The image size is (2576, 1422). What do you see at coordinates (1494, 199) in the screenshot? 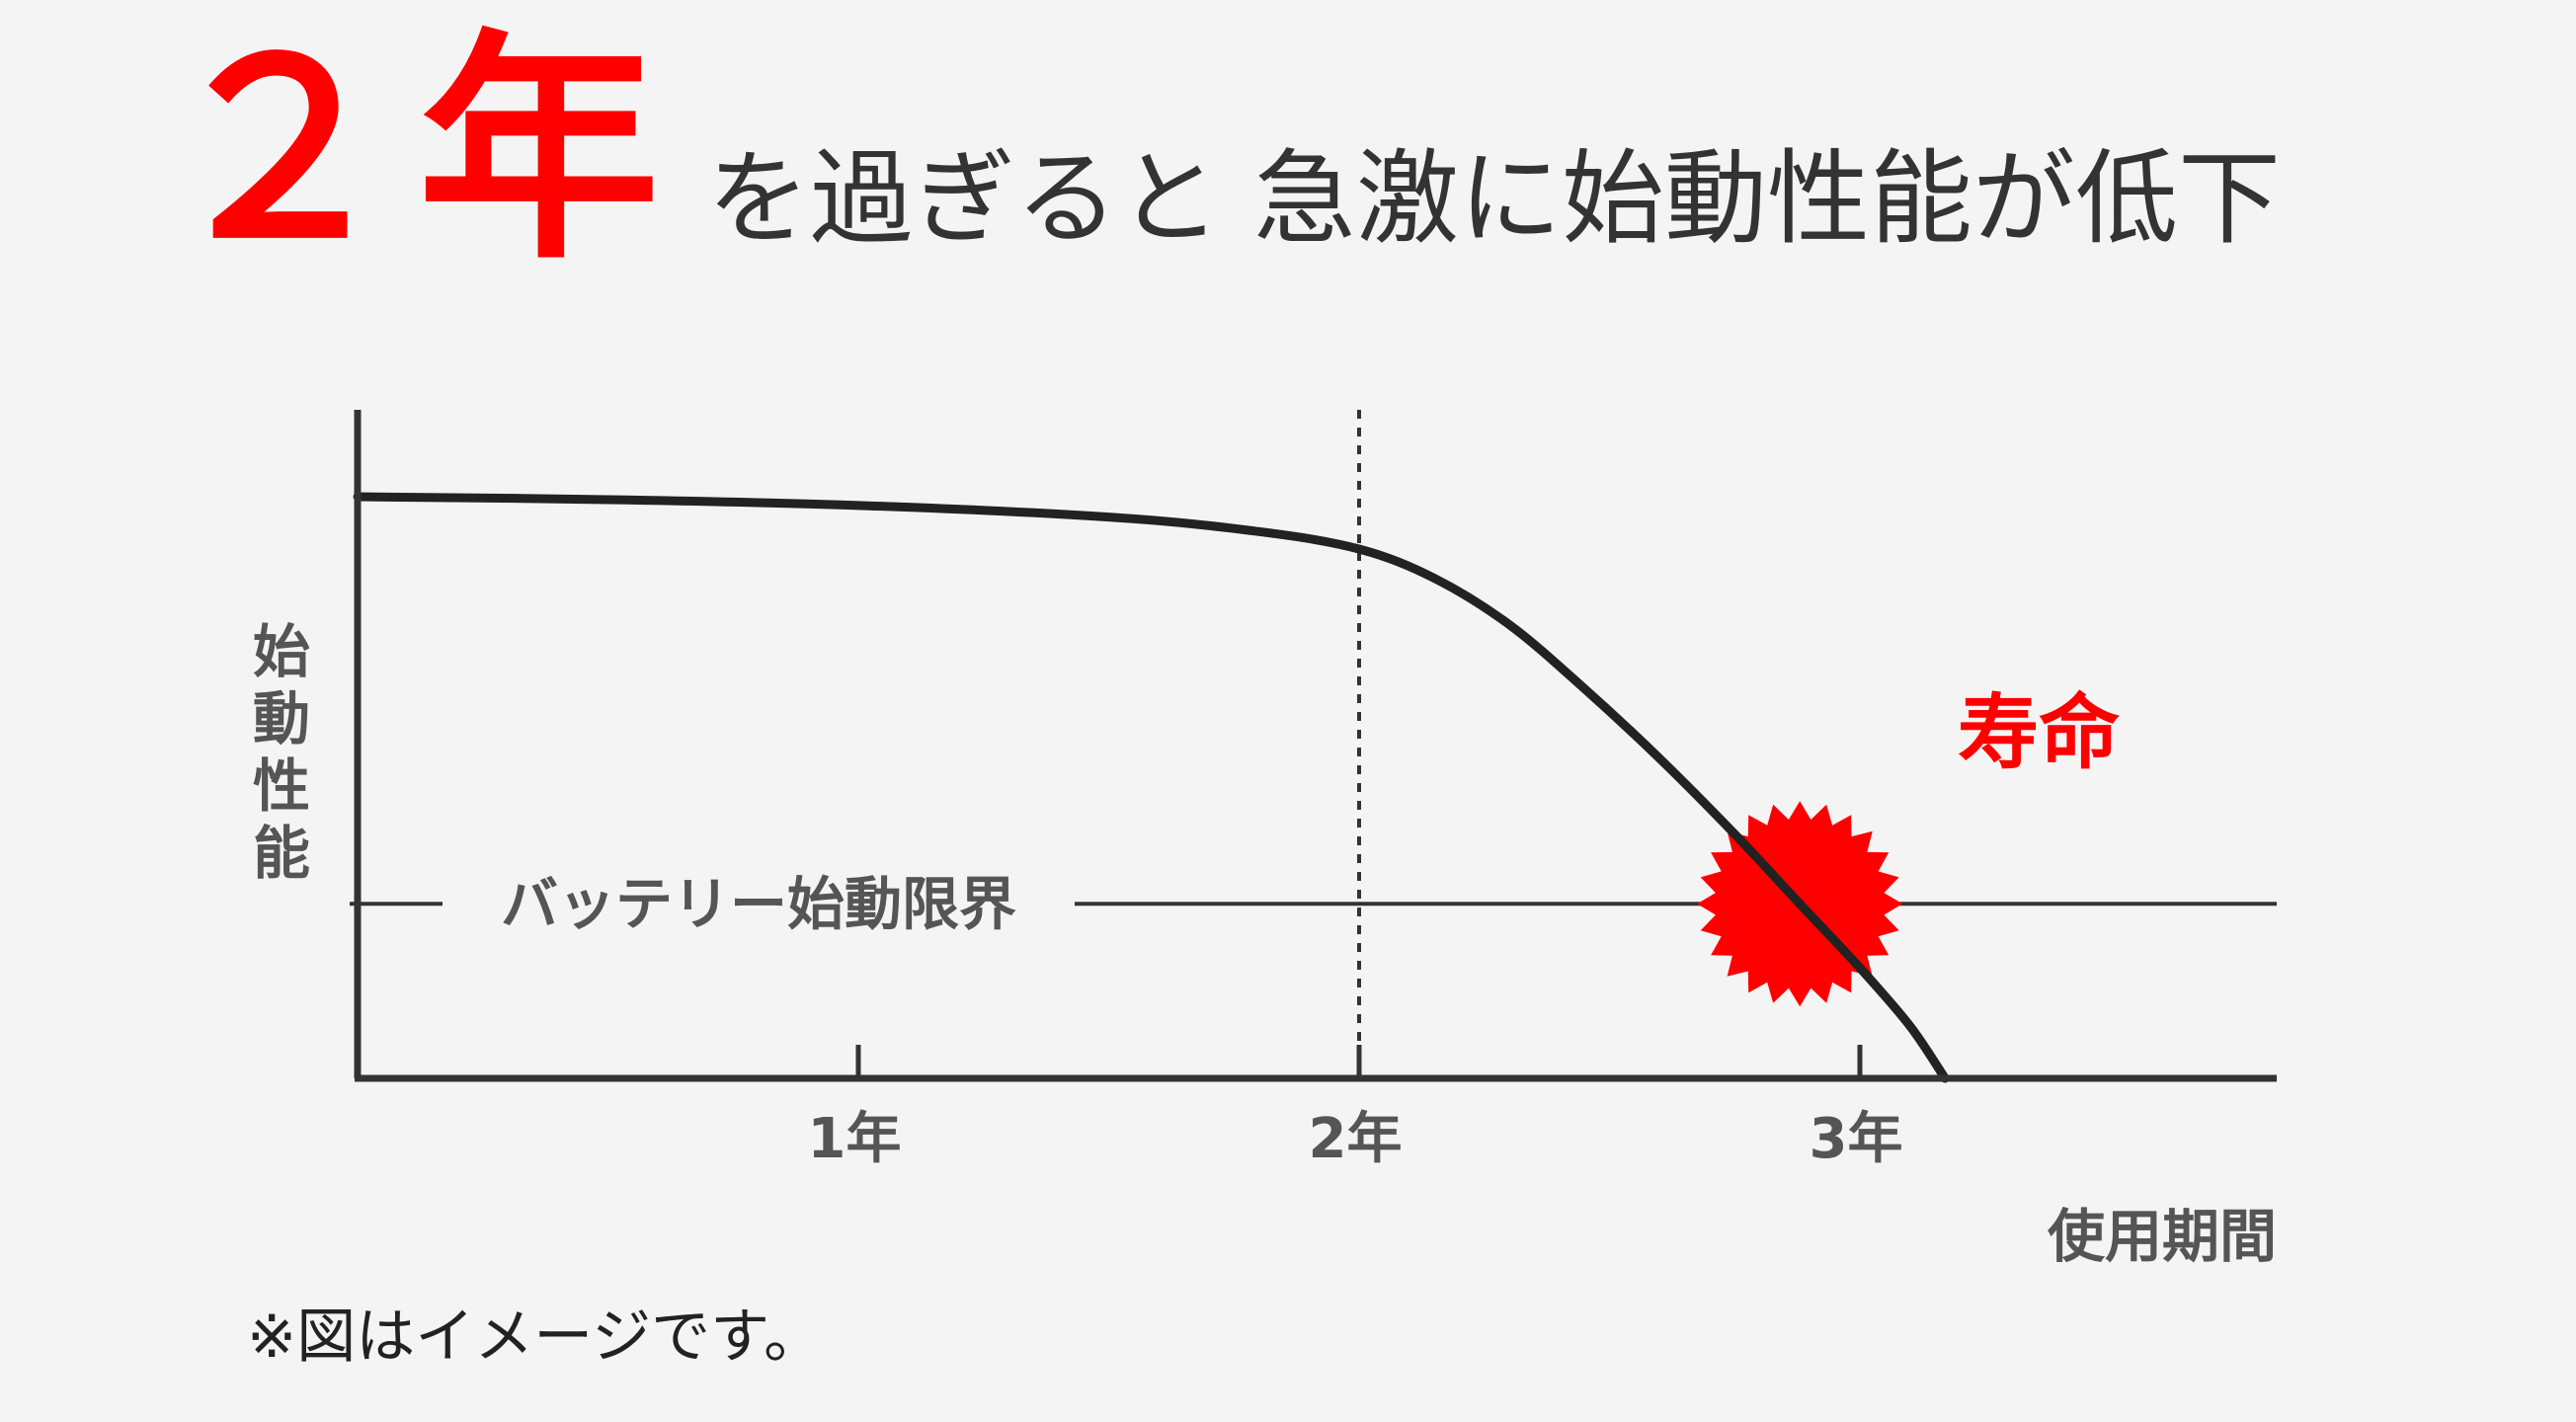
I see `headline-text: を過ぎると 急激に始動性能が低下` at bounding box center [1494, 199].